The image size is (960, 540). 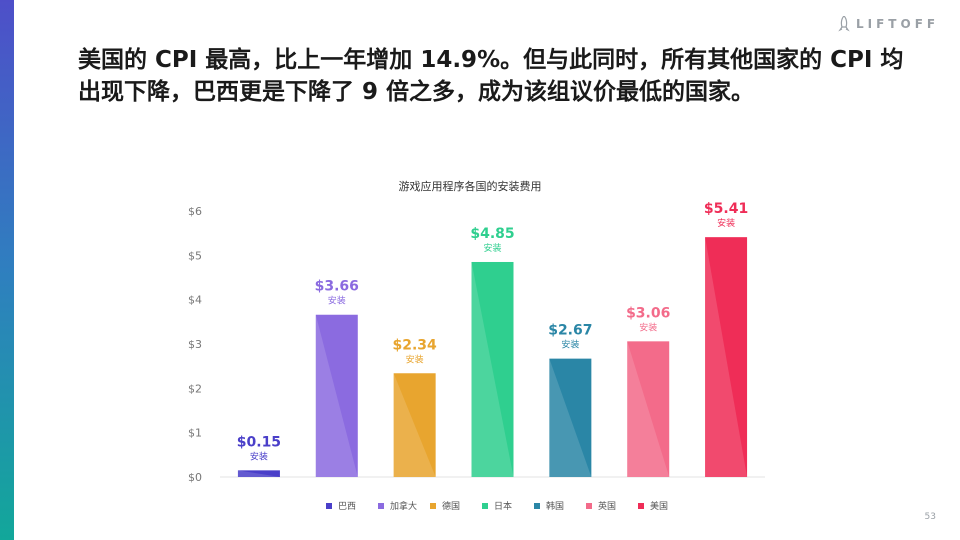 I want to click on legend-label: 韩国, so click(x=555, y=506).